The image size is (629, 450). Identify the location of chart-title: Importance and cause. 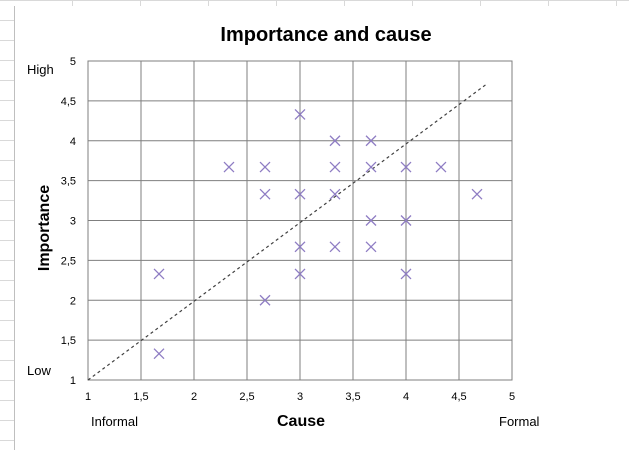
(325, 35).